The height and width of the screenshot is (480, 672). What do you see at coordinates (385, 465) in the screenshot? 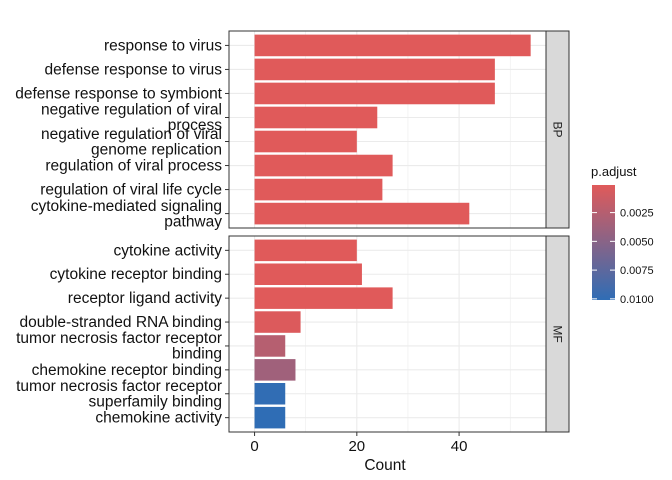
I see `x-axis-title: Count` at bounding box center [385, 465].